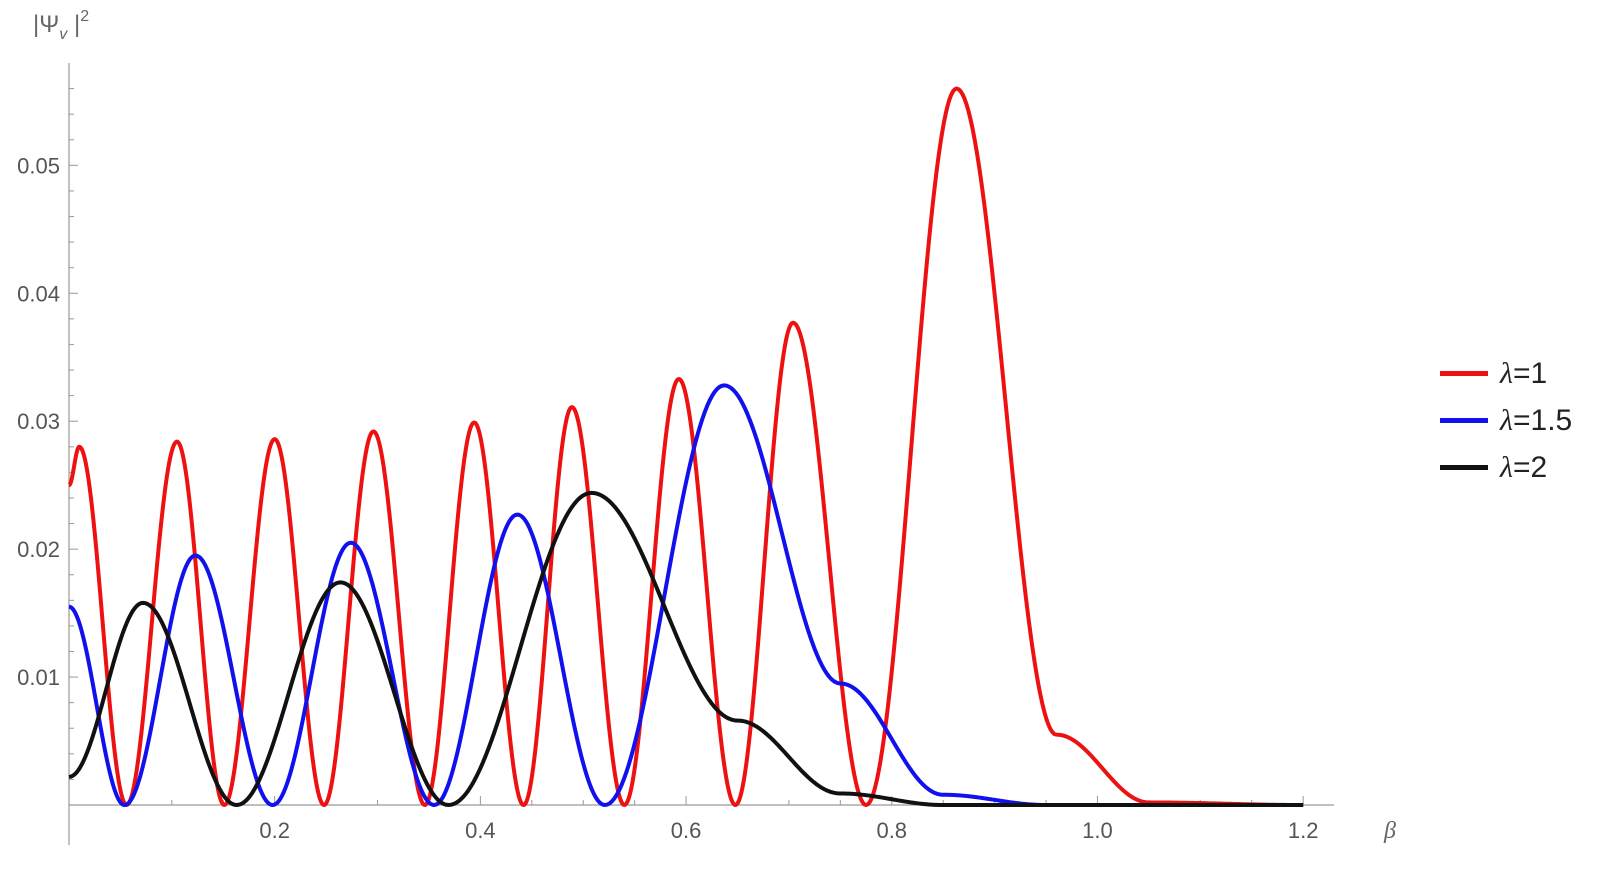 This screenshot has width=1612, height=872. What do you see at coordinates (38, 165) in the screenshot?
I see `y-tick-label: 0.05` at bounding box center [38, 165].